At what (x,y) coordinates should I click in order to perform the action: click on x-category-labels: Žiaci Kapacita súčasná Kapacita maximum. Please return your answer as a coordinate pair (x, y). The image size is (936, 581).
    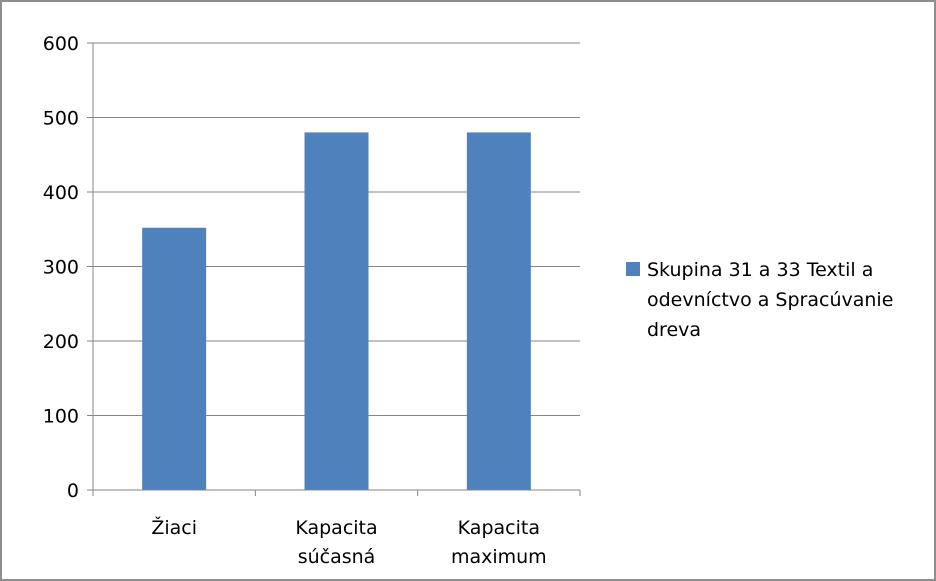
    Looking at the image, I should click on (348, 542).